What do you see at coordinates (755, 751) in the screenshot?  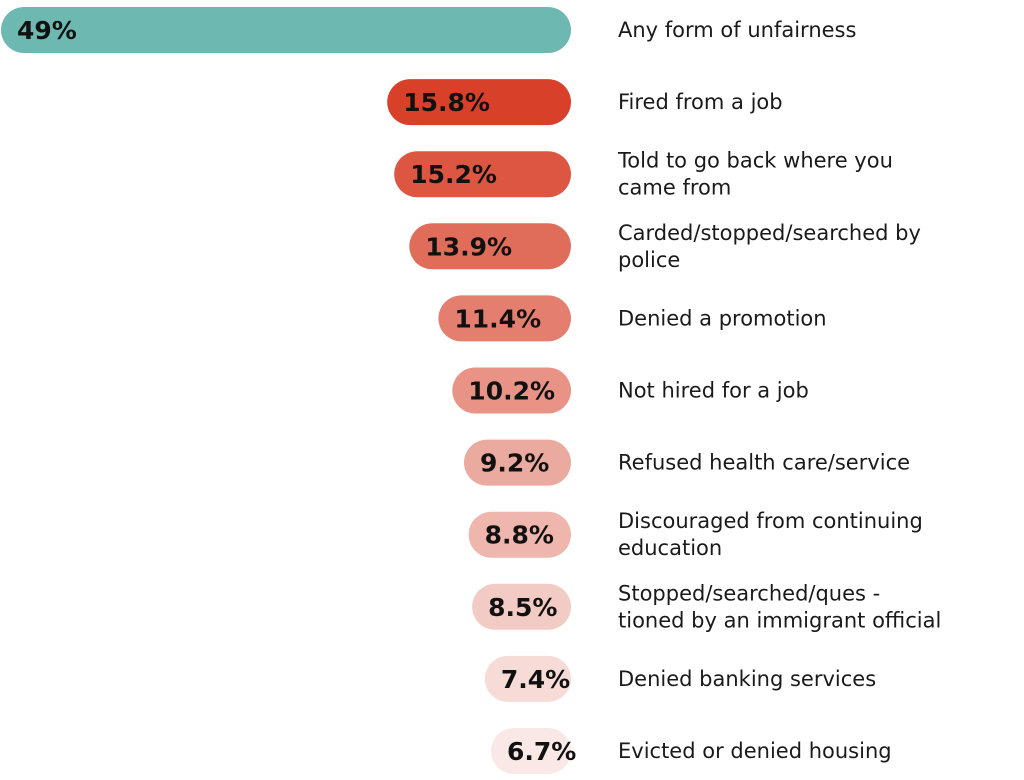 I see `category-label: Evicted or denied housing` at bounding box center [755, 751].